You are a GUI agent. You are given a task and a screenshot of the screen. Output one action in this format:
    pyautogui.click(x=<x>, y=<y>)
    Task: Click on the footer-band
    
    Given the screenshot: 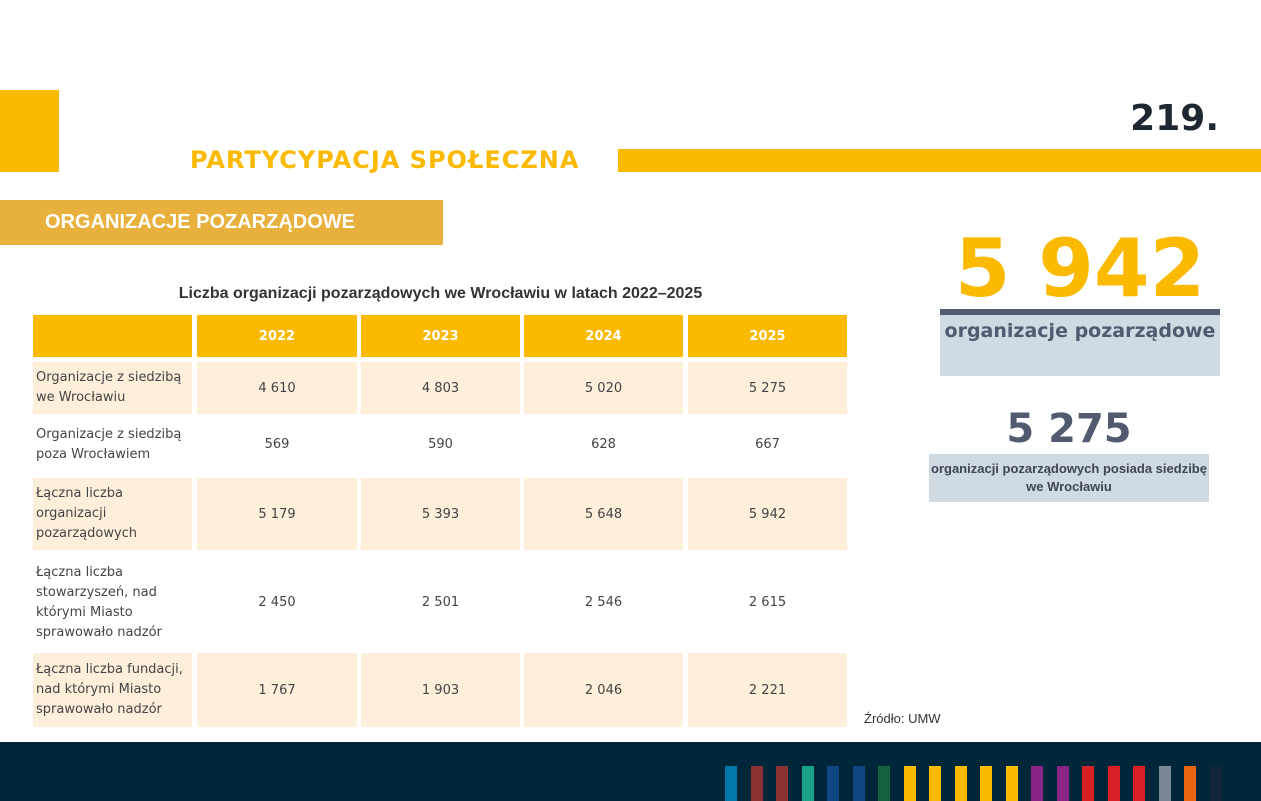 What is the action you would take?
    pyautogui.click(x=630, y=771)
    